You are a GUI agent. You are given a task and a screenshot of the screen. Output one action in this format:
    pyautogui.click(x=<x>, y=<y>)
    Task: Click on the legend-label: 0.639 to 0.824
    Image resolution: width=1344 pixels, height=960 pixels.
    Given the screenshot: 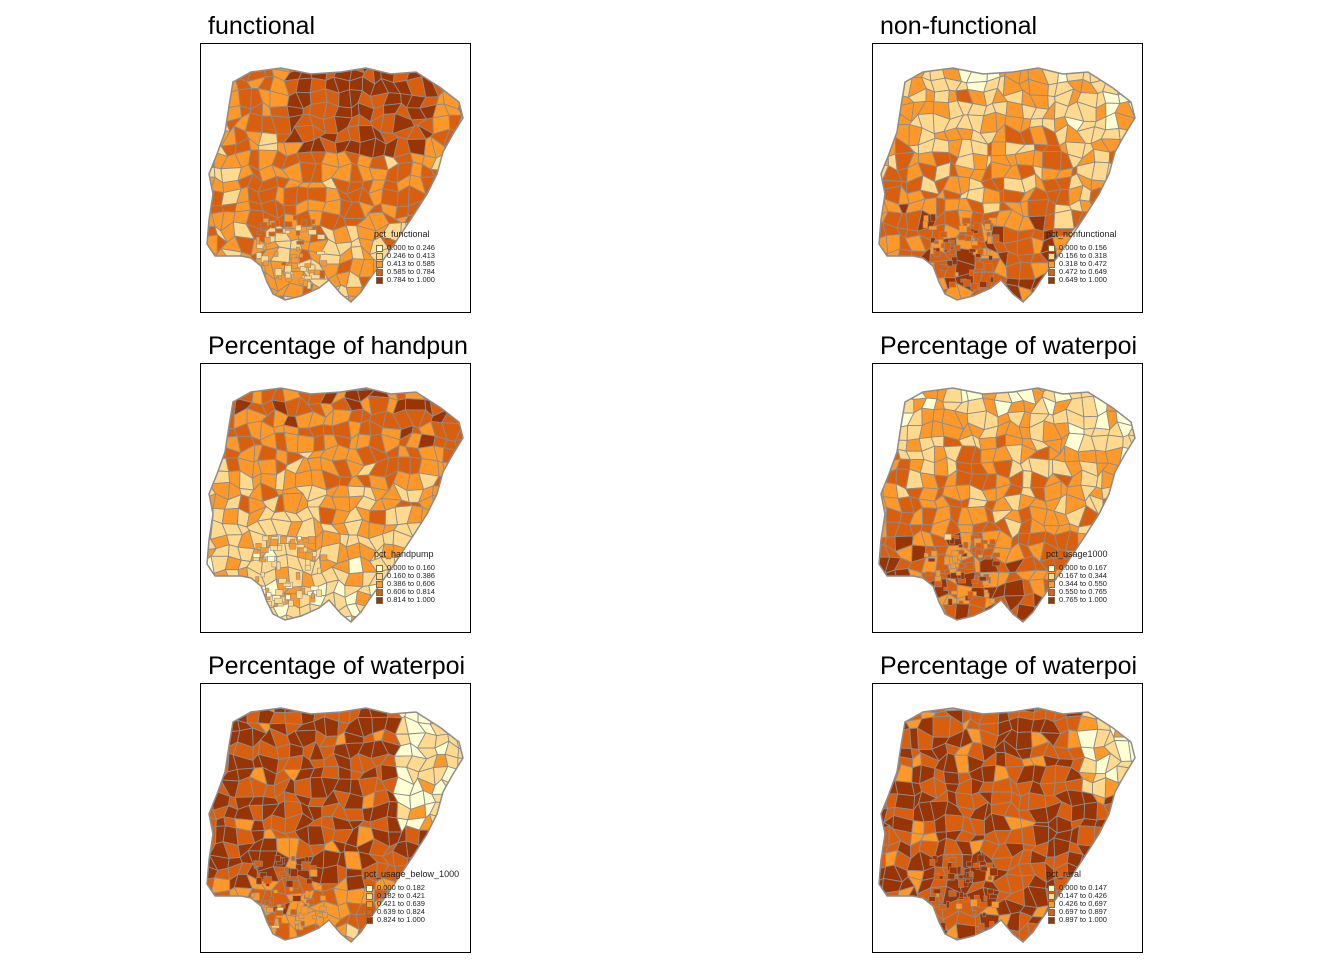 What is the action you would take?
    pyautogui.click(x=401, y=911)
    